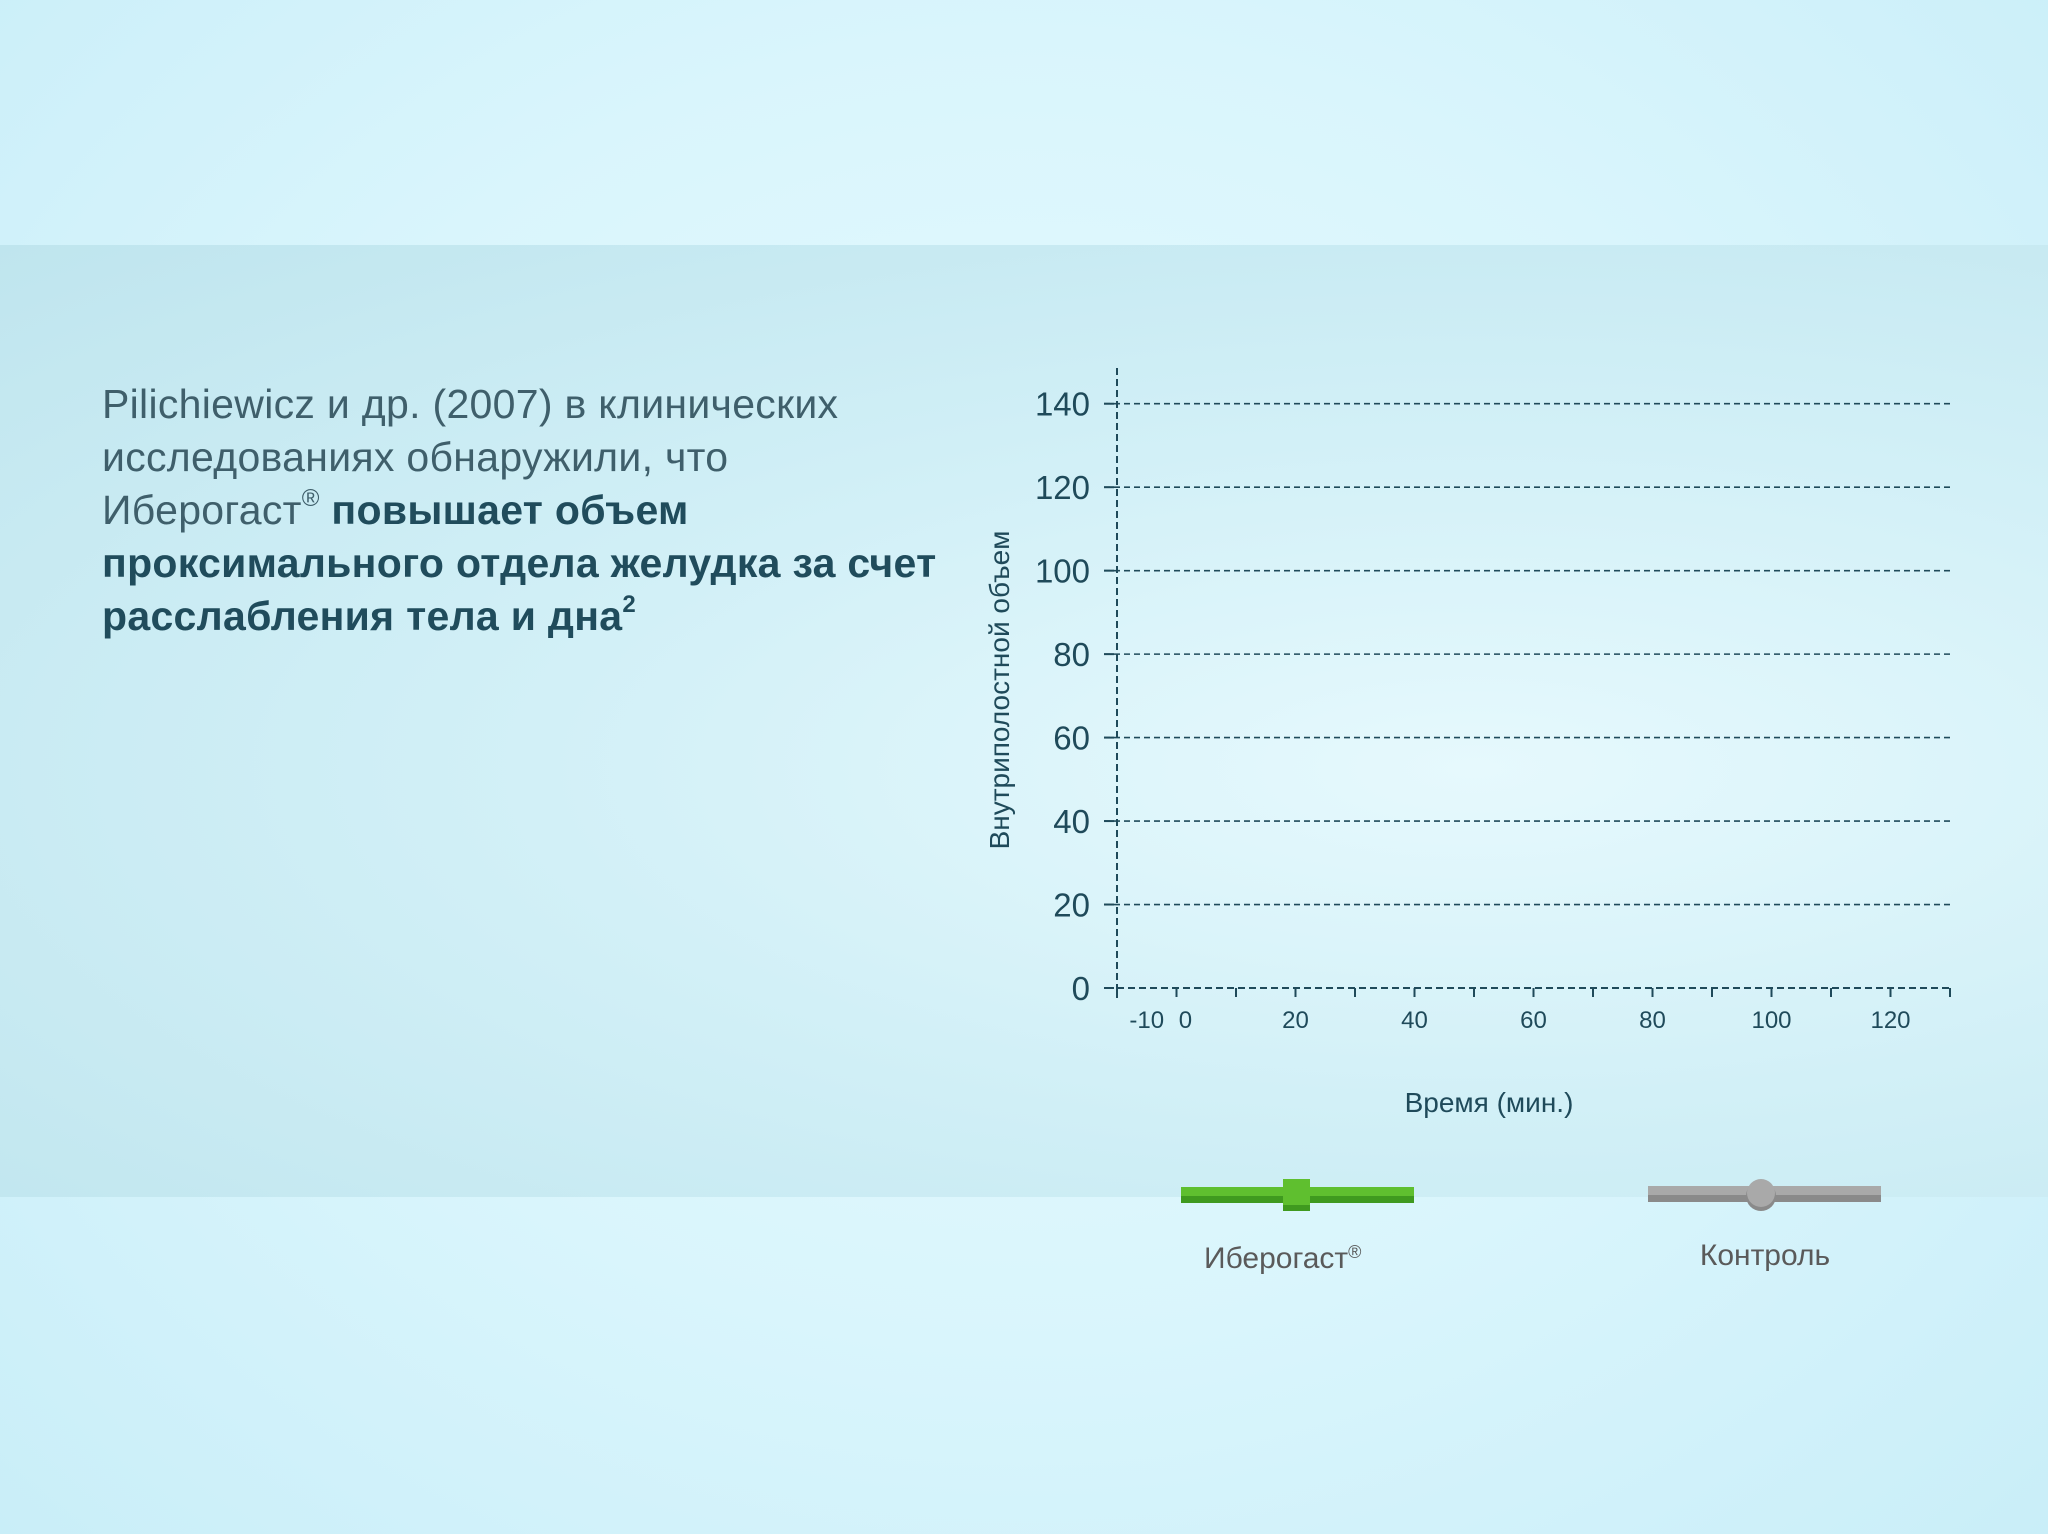 The height and width of the screenshot is (1534, 2048). I want to click on legend-item-iberogast: Иберогаст®, so click(1297, 1227).